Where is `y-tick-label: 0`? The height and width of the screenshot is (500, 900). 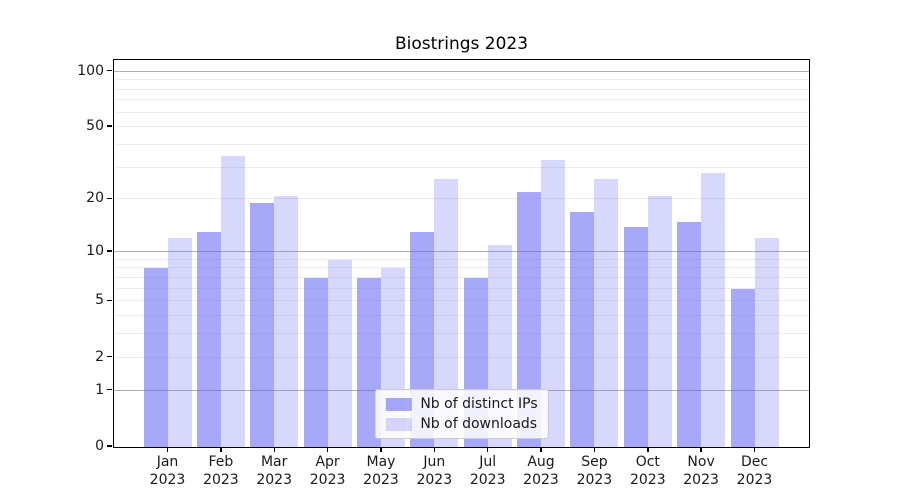
y-tick-label: 0 is located at coordinates (99, 446).